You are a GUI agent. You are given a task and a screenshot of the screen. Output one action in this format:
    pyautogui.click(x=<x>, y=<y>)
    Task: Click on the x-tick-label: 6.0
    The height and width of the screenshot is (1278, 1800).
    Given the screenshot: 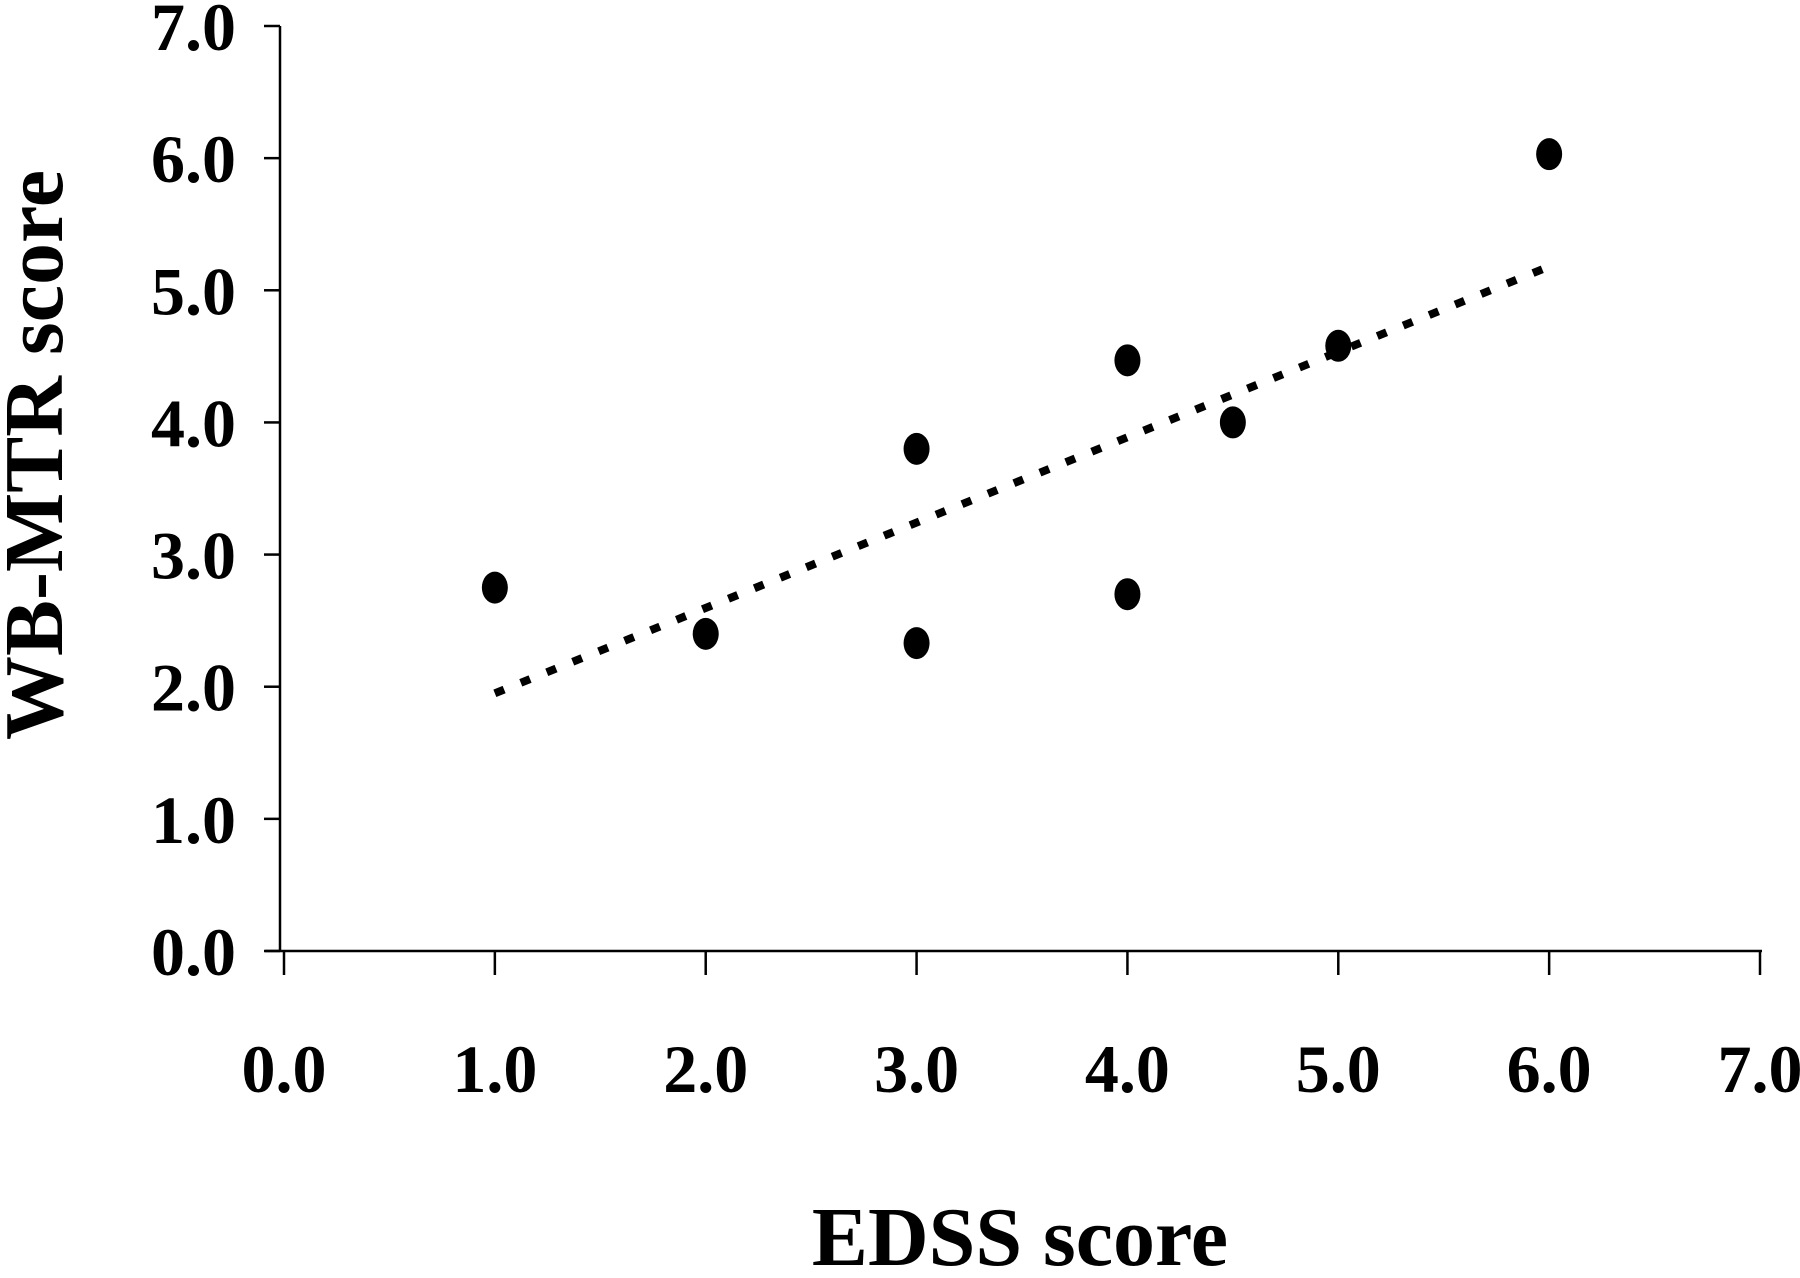 What is the action you would take?
    pyautogui.click(x=1549, y=1069)
    